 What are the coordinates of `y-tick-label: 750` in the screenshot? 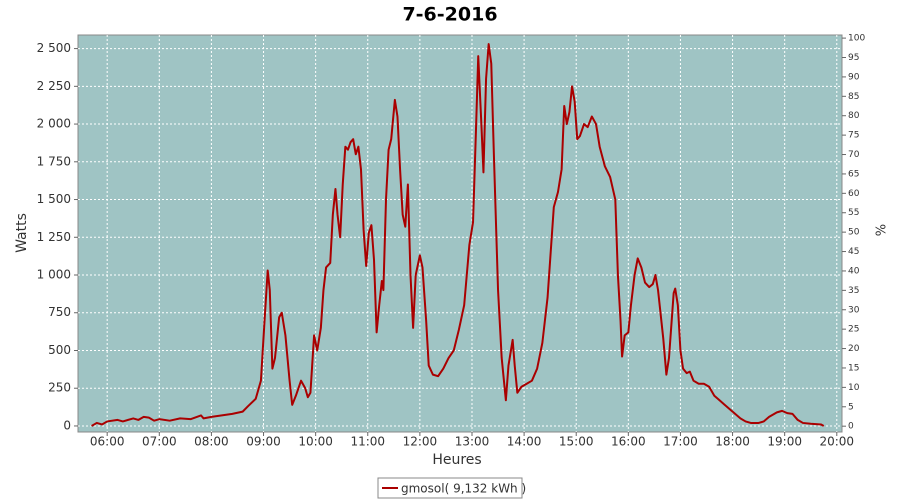 It's located at (59, 312).